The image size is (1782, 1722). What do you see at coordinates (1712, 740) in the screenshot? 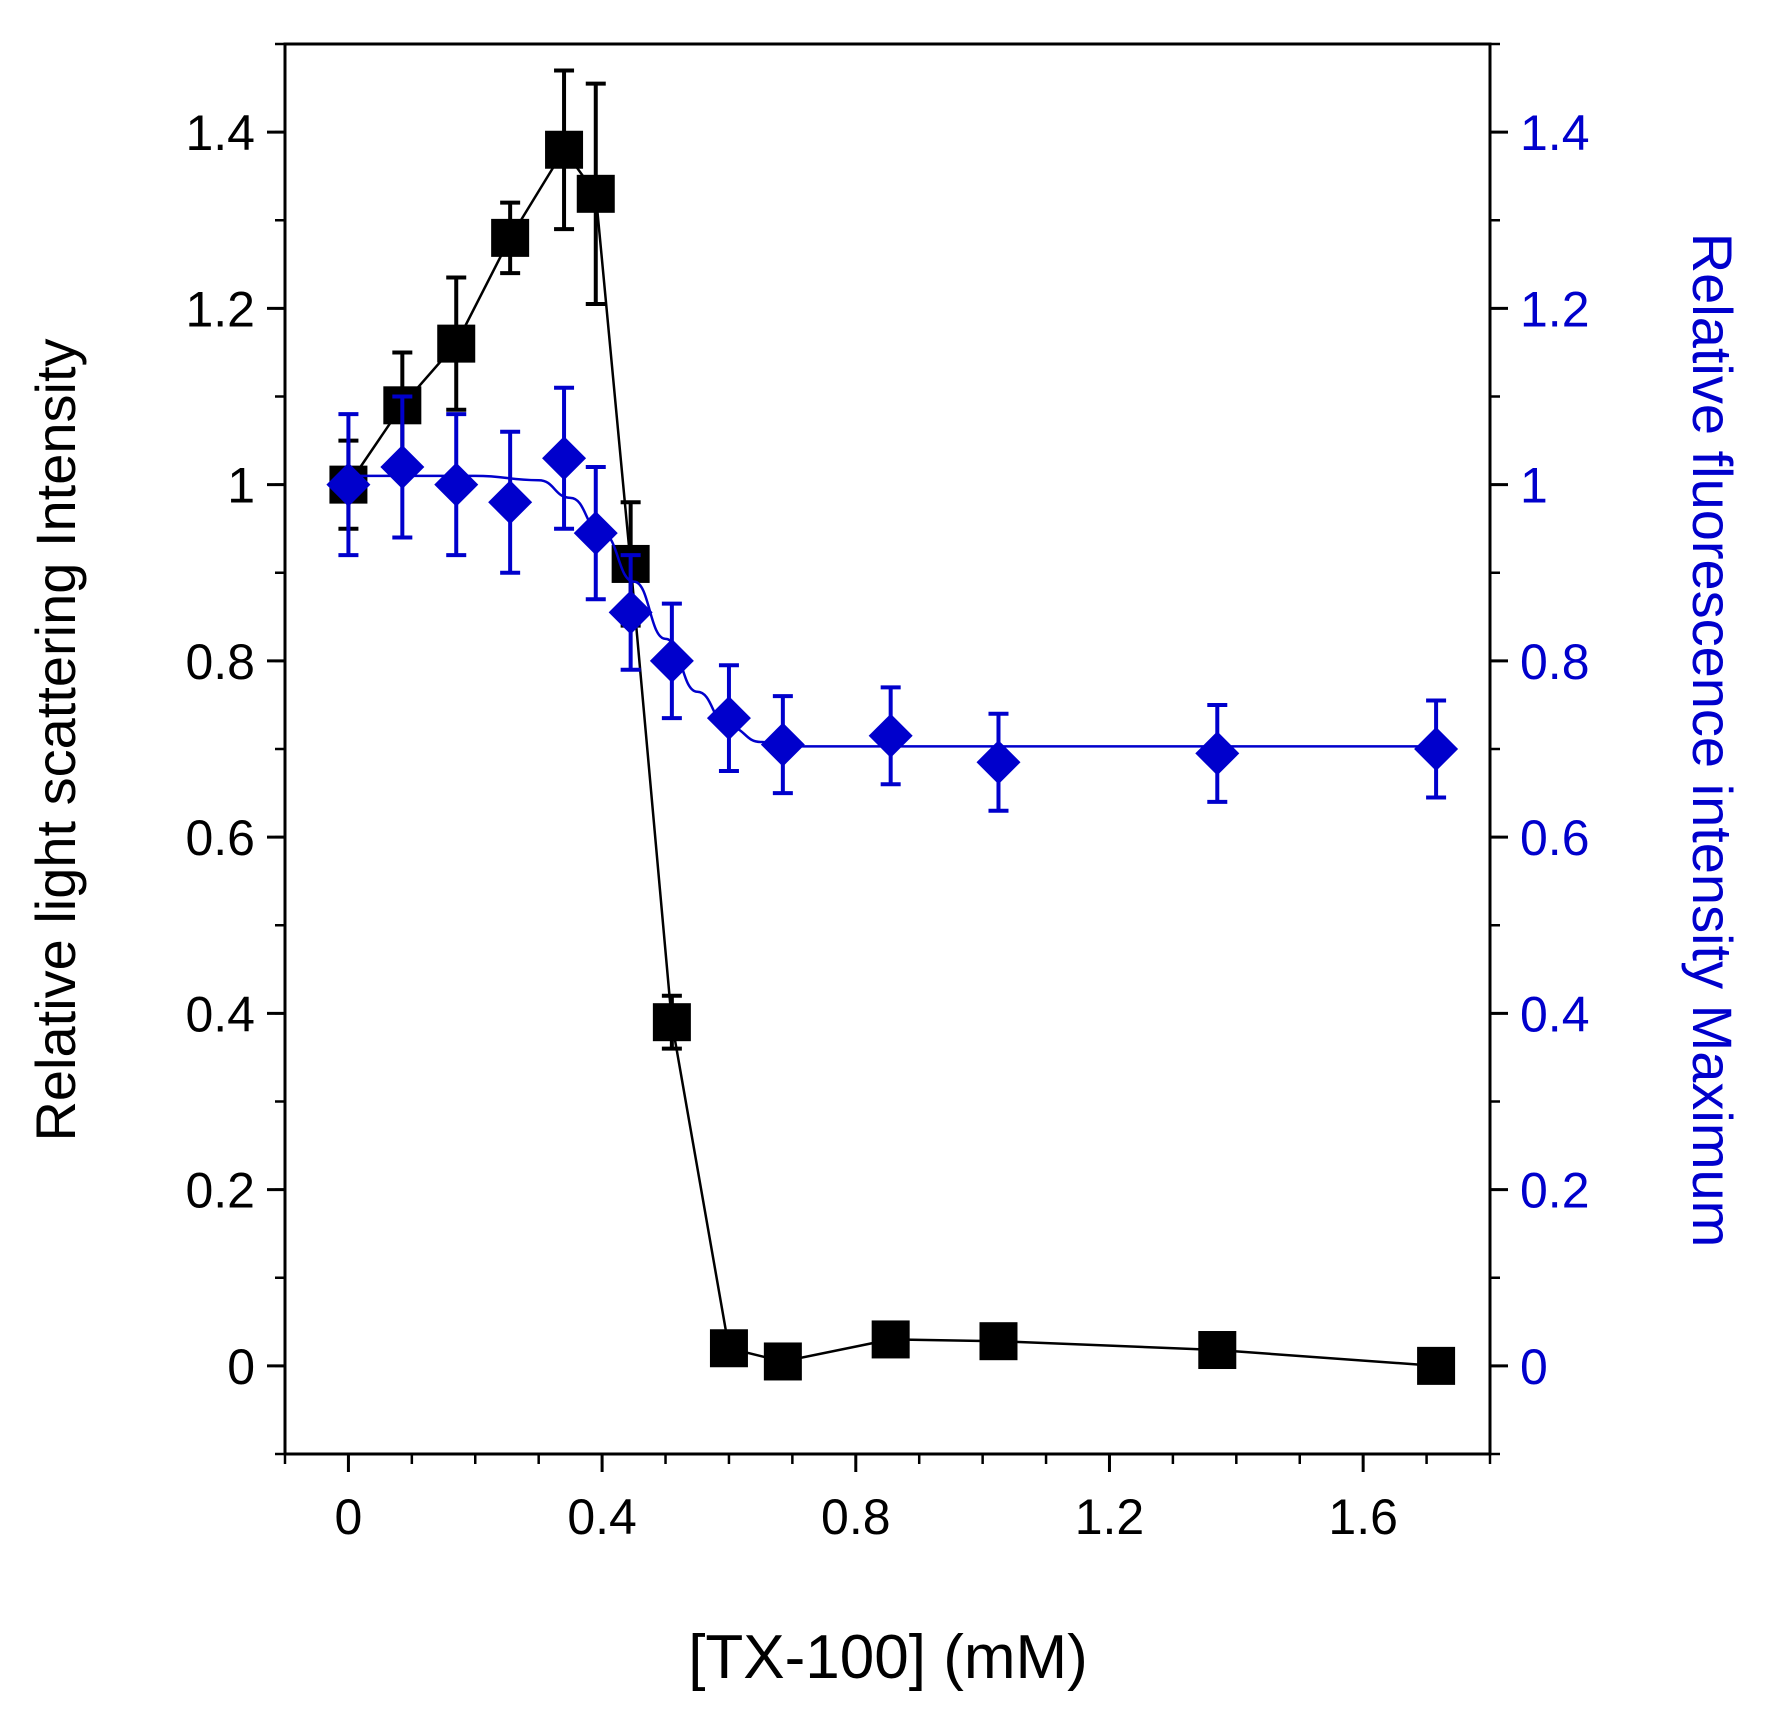
I see `y-axis-title-right: Relative fluorescence intensity Maximum` at bounding box center [1712, 740].